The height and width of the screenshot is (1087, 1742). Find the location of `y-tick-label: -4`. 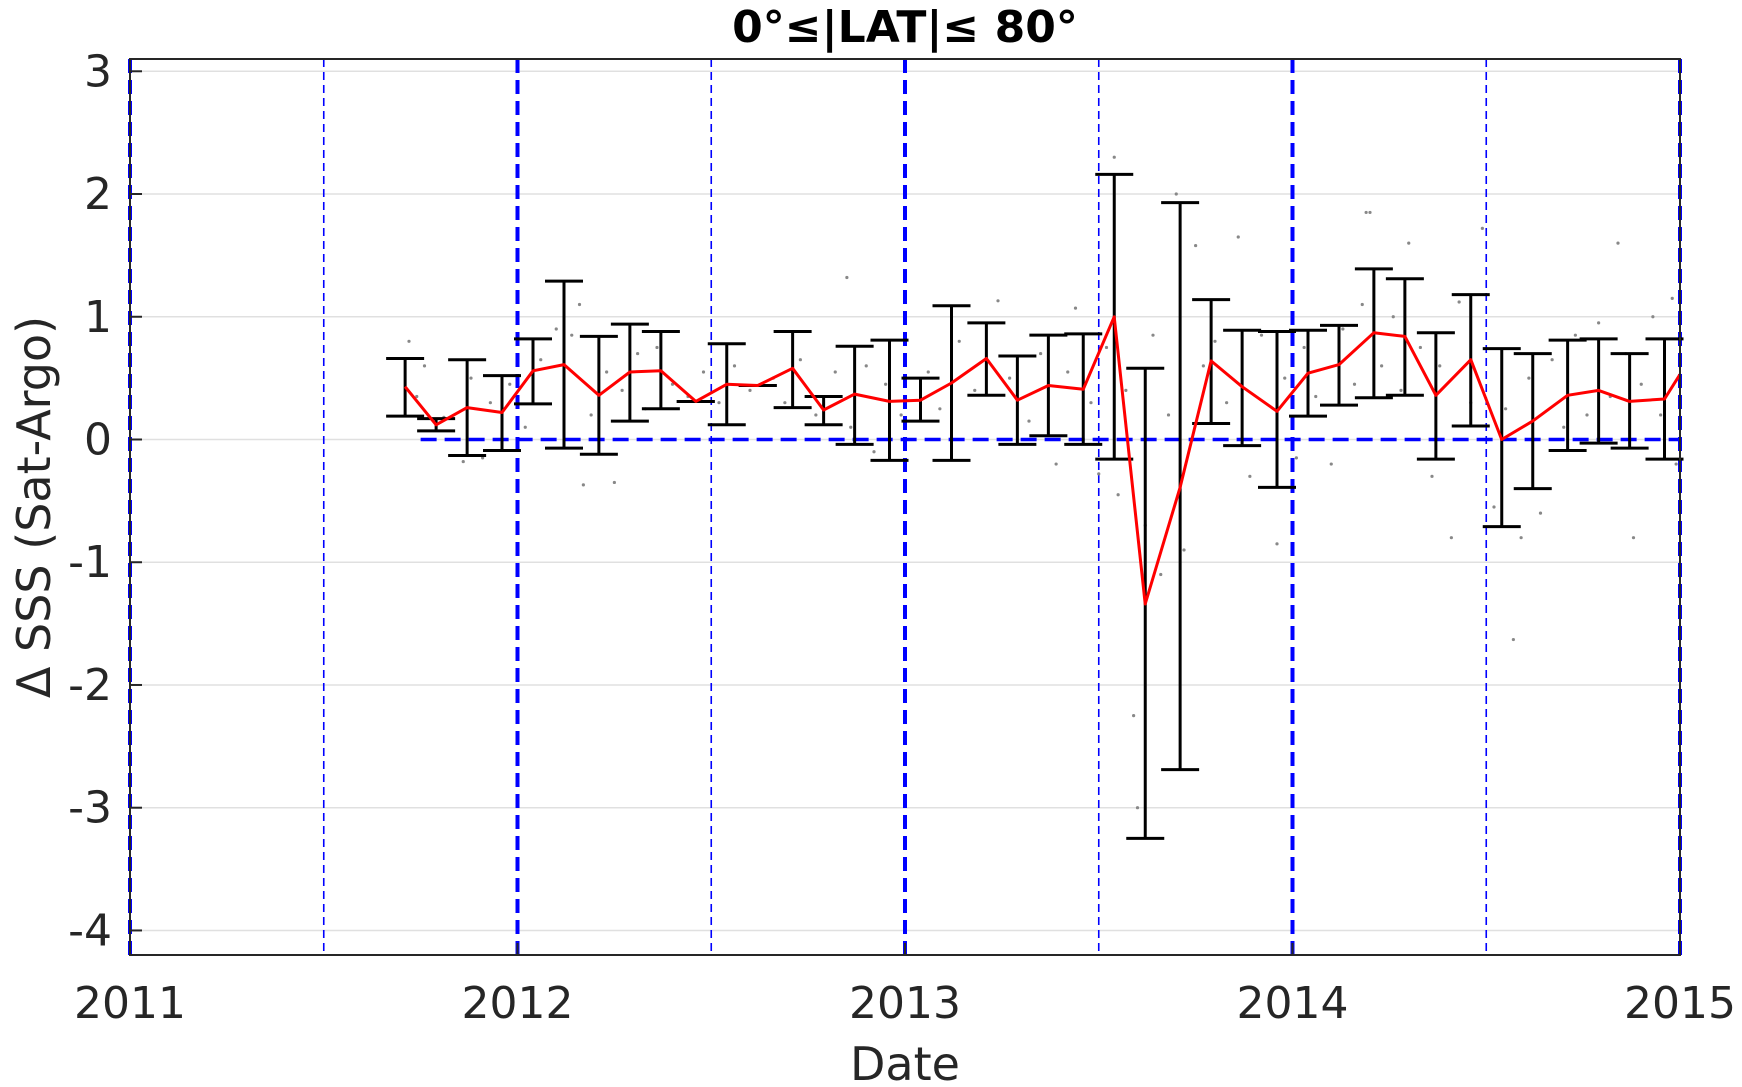

y-tick-label: -4 is located at coordinates (90, 930).